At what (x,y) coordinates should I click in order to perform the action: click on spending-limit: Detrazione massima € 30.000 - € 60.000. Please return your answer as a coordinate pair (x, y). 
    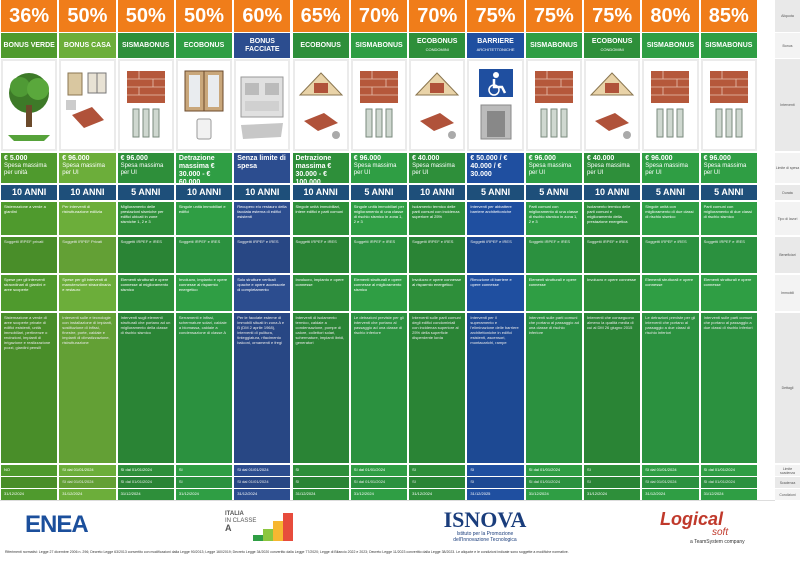
    Looking at the image, I should click on (204, 168).